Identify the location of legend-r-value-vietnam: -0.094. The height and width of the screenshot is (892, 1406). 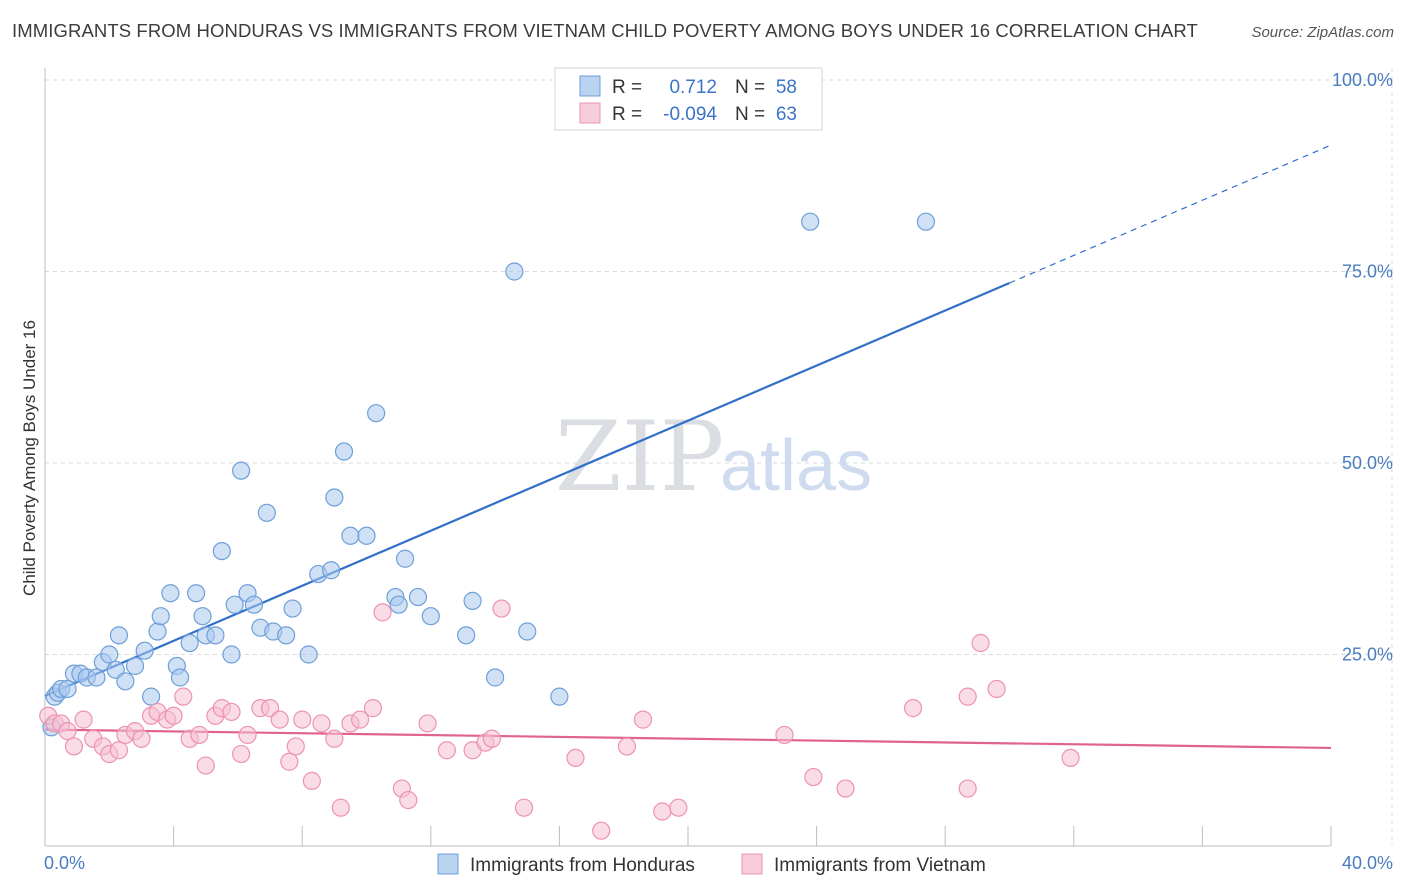
(690, 114).